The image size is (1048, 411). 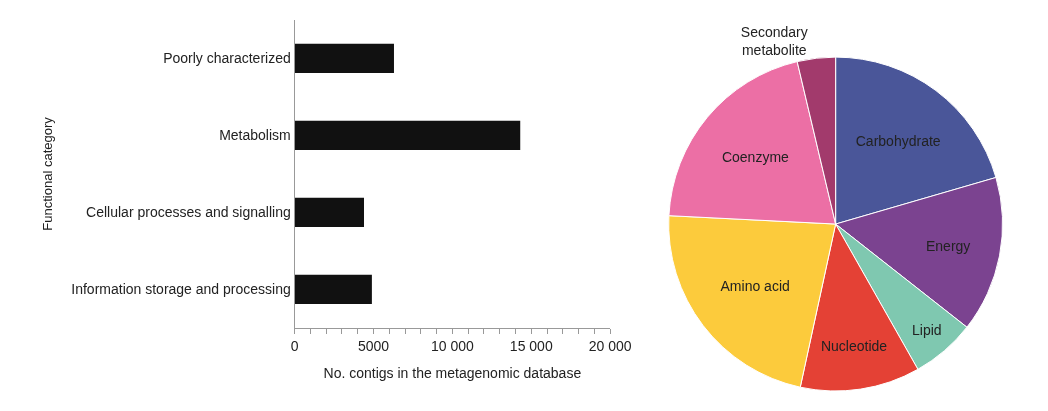 What do you see at coordinates (948, 245) in the screenshot?
I see `slice-label: Energy` at bounding box center [948, 245].